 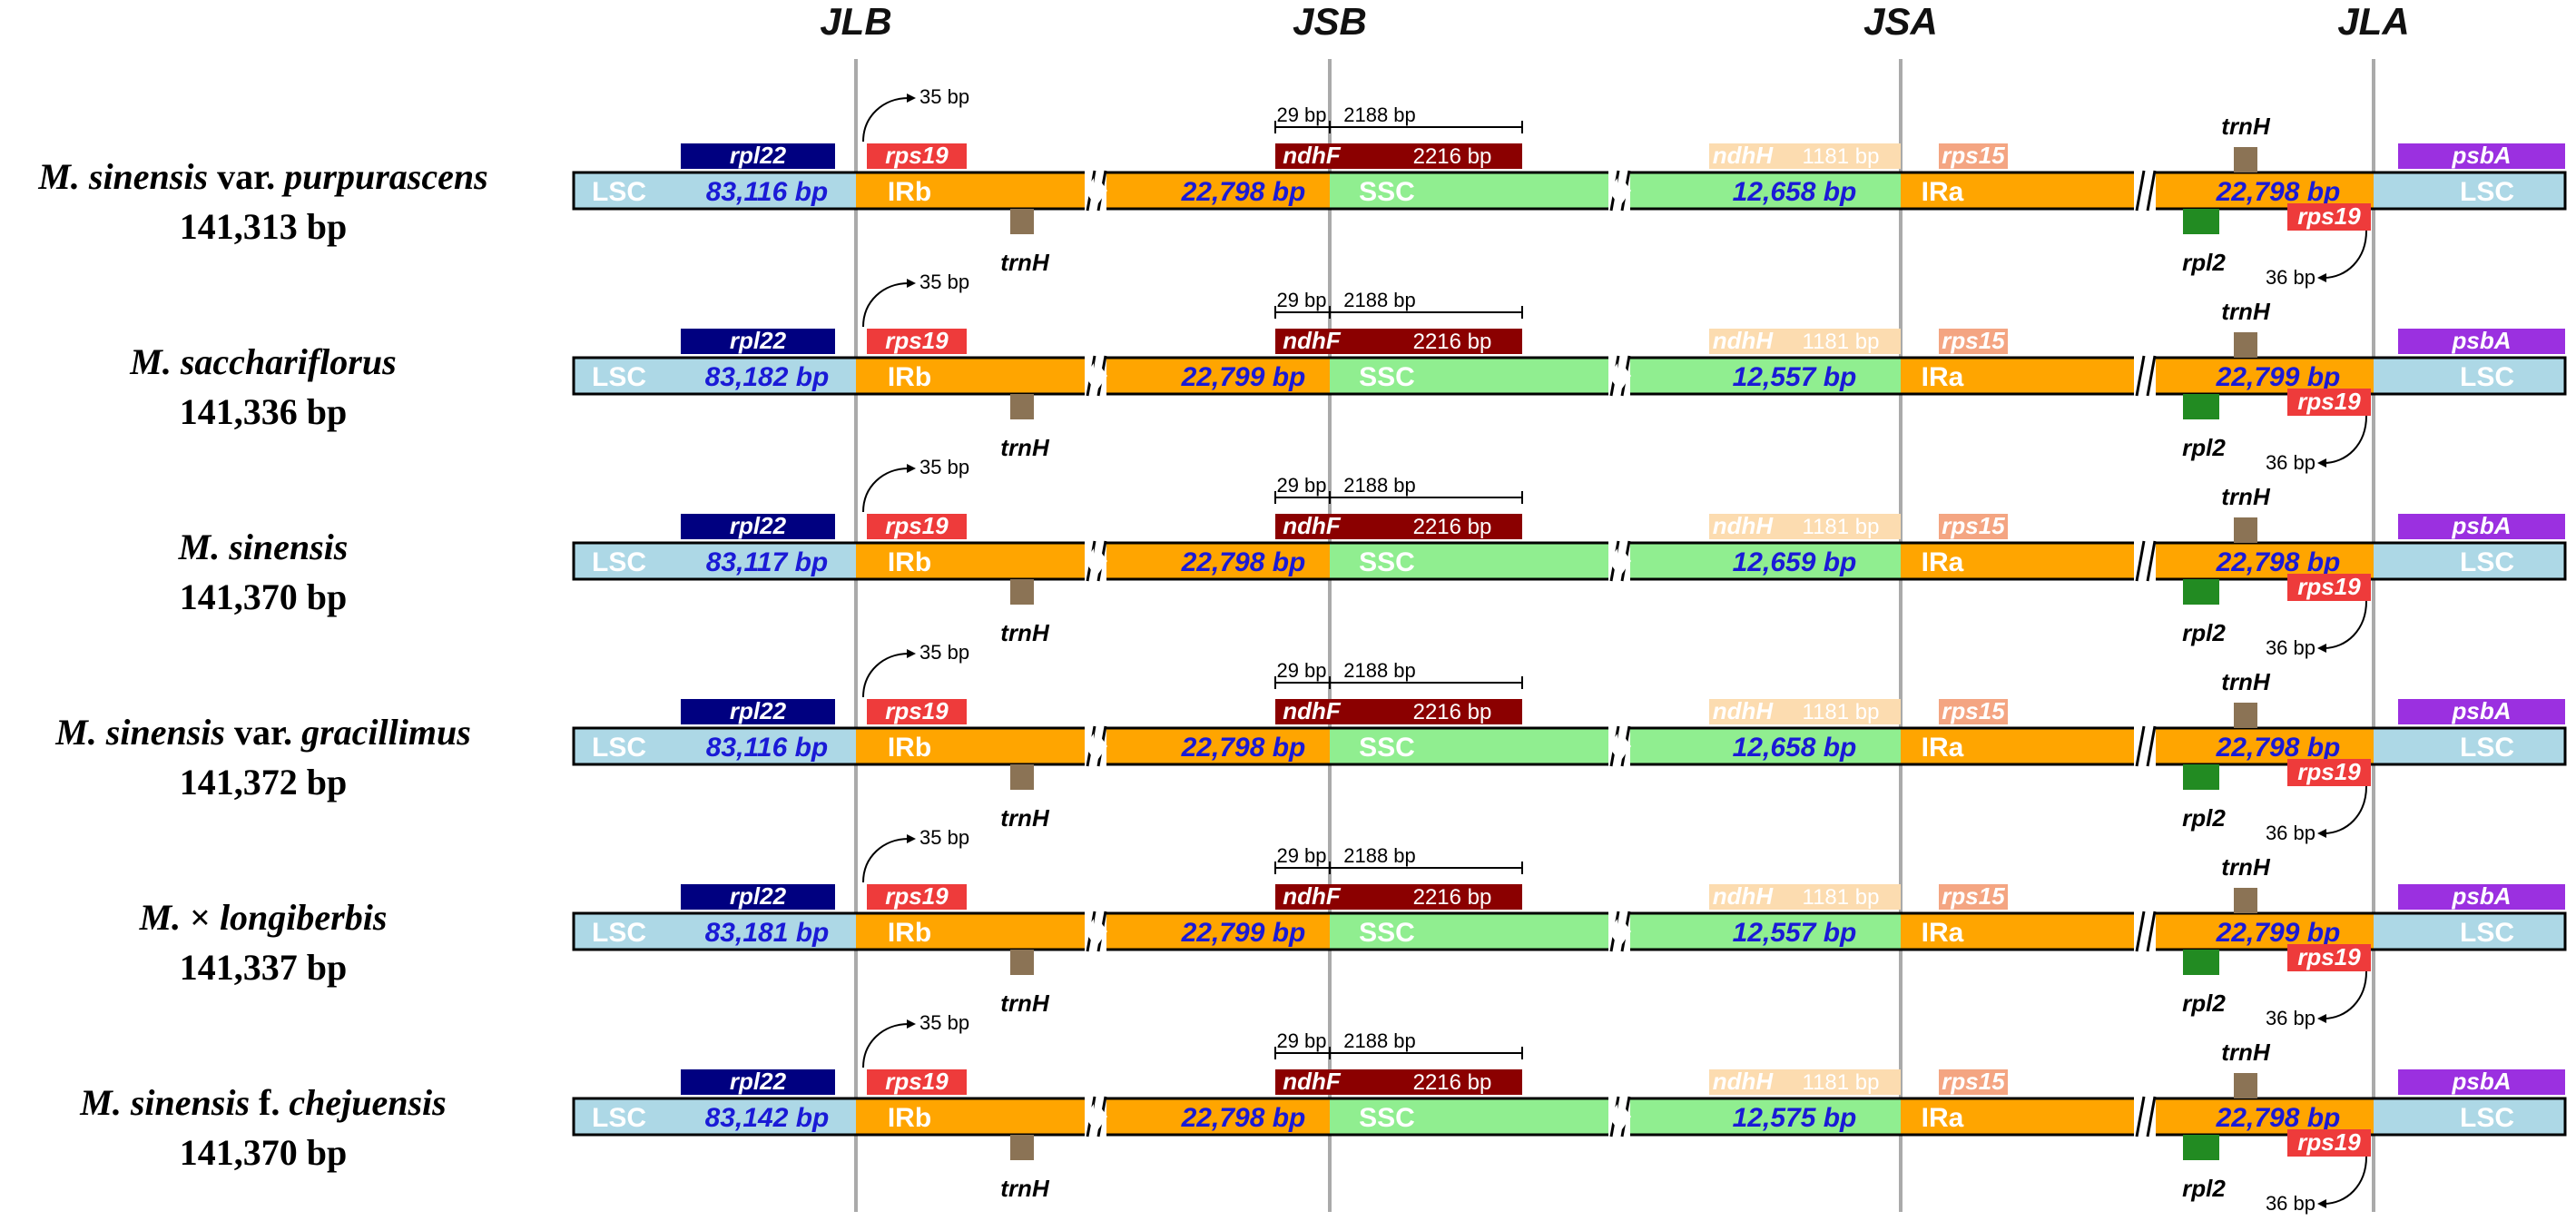 What do you see at coordinates (263, 226) in the screenshot?
I see `genome-total-length: 141,313 bp` at bounding box center [263, 226].